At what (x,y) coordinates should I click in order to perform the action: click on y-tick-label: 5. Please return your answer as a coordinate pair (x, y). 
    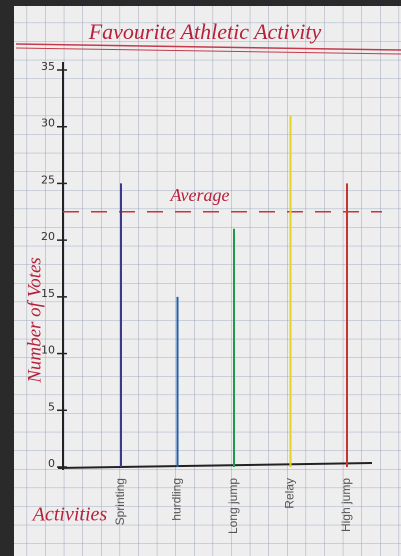
    Looking at the image, I should click on (51, 406).